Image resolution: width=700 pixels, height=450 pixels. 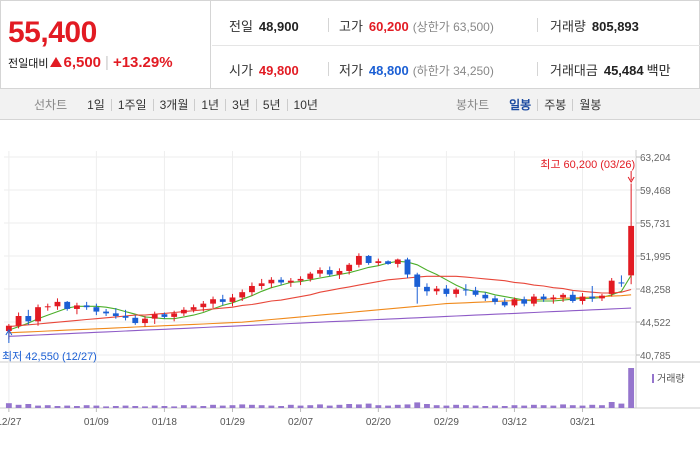 What do you see at coordinates (271, 104) in the screenshot?
I see `tab-5y: 5년` at bounding box center [271, 104].